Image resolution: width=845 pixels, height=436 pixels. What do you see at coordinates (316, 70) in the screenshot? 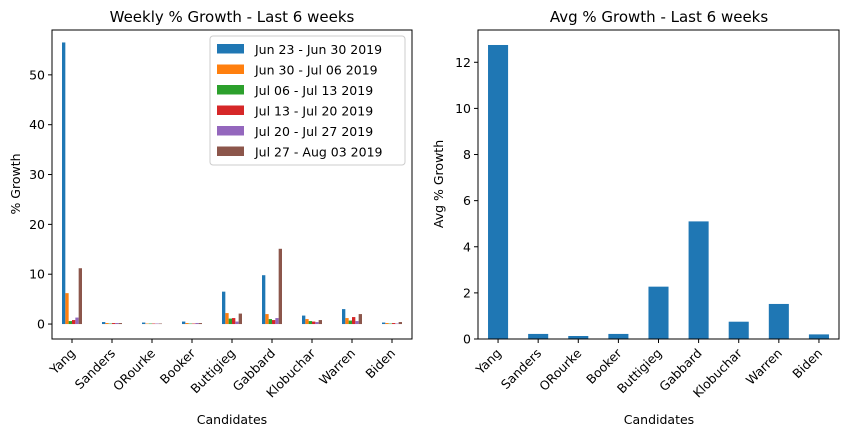
I see `legend-label: Jun 30 - Jul 06 2019` at bounding box center [316, 70].